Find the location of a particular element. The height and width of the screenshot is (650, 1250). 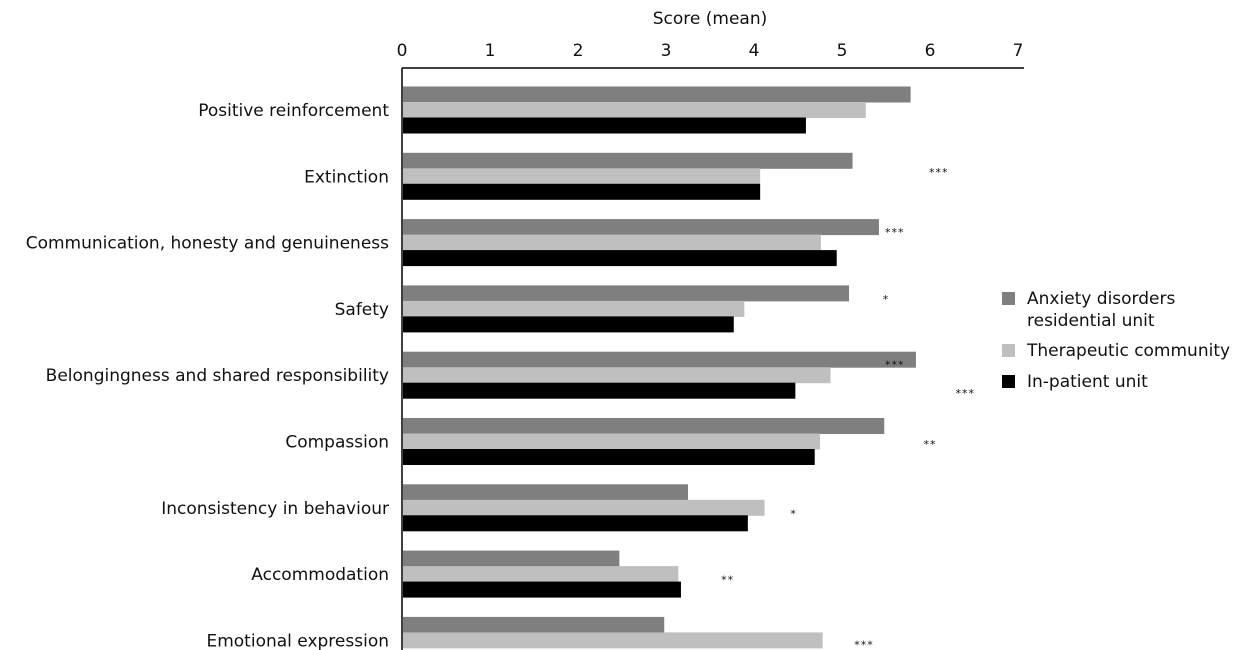

category-label: Communication, honesty and genuineness is located at coordinates (207, 244).